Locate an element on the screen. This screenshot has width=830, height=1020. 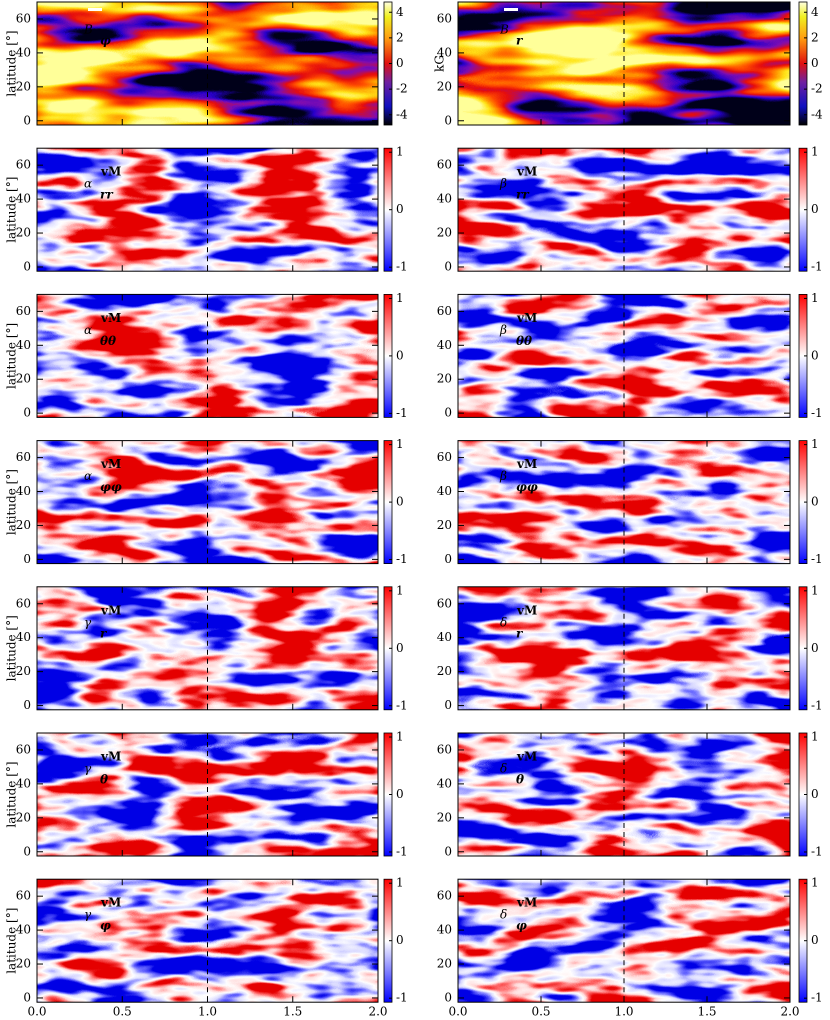
panel-symbol: β is located at coordinates (503, 184).